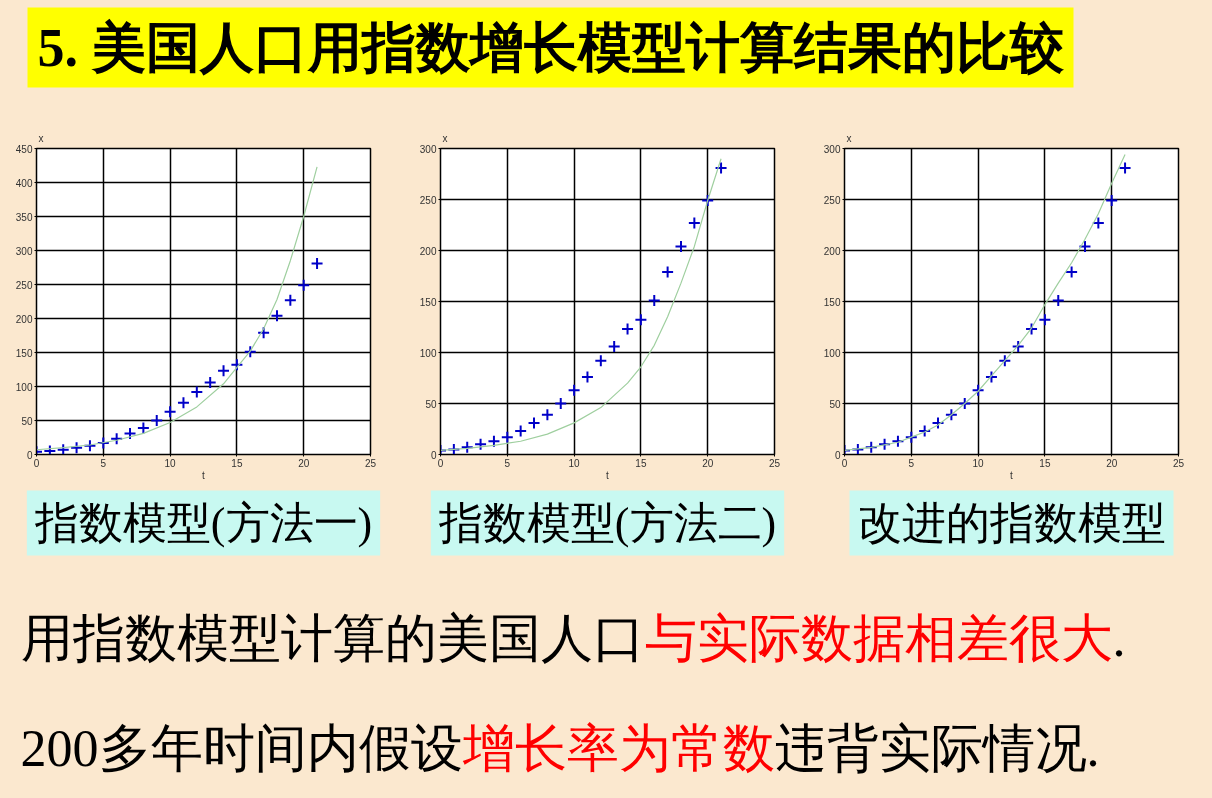 This screenshot has height=798, width=1212. Describe the element at coordinates (1011, 523) in the screenshot. I see `text: 改进的指数模型` at that location.